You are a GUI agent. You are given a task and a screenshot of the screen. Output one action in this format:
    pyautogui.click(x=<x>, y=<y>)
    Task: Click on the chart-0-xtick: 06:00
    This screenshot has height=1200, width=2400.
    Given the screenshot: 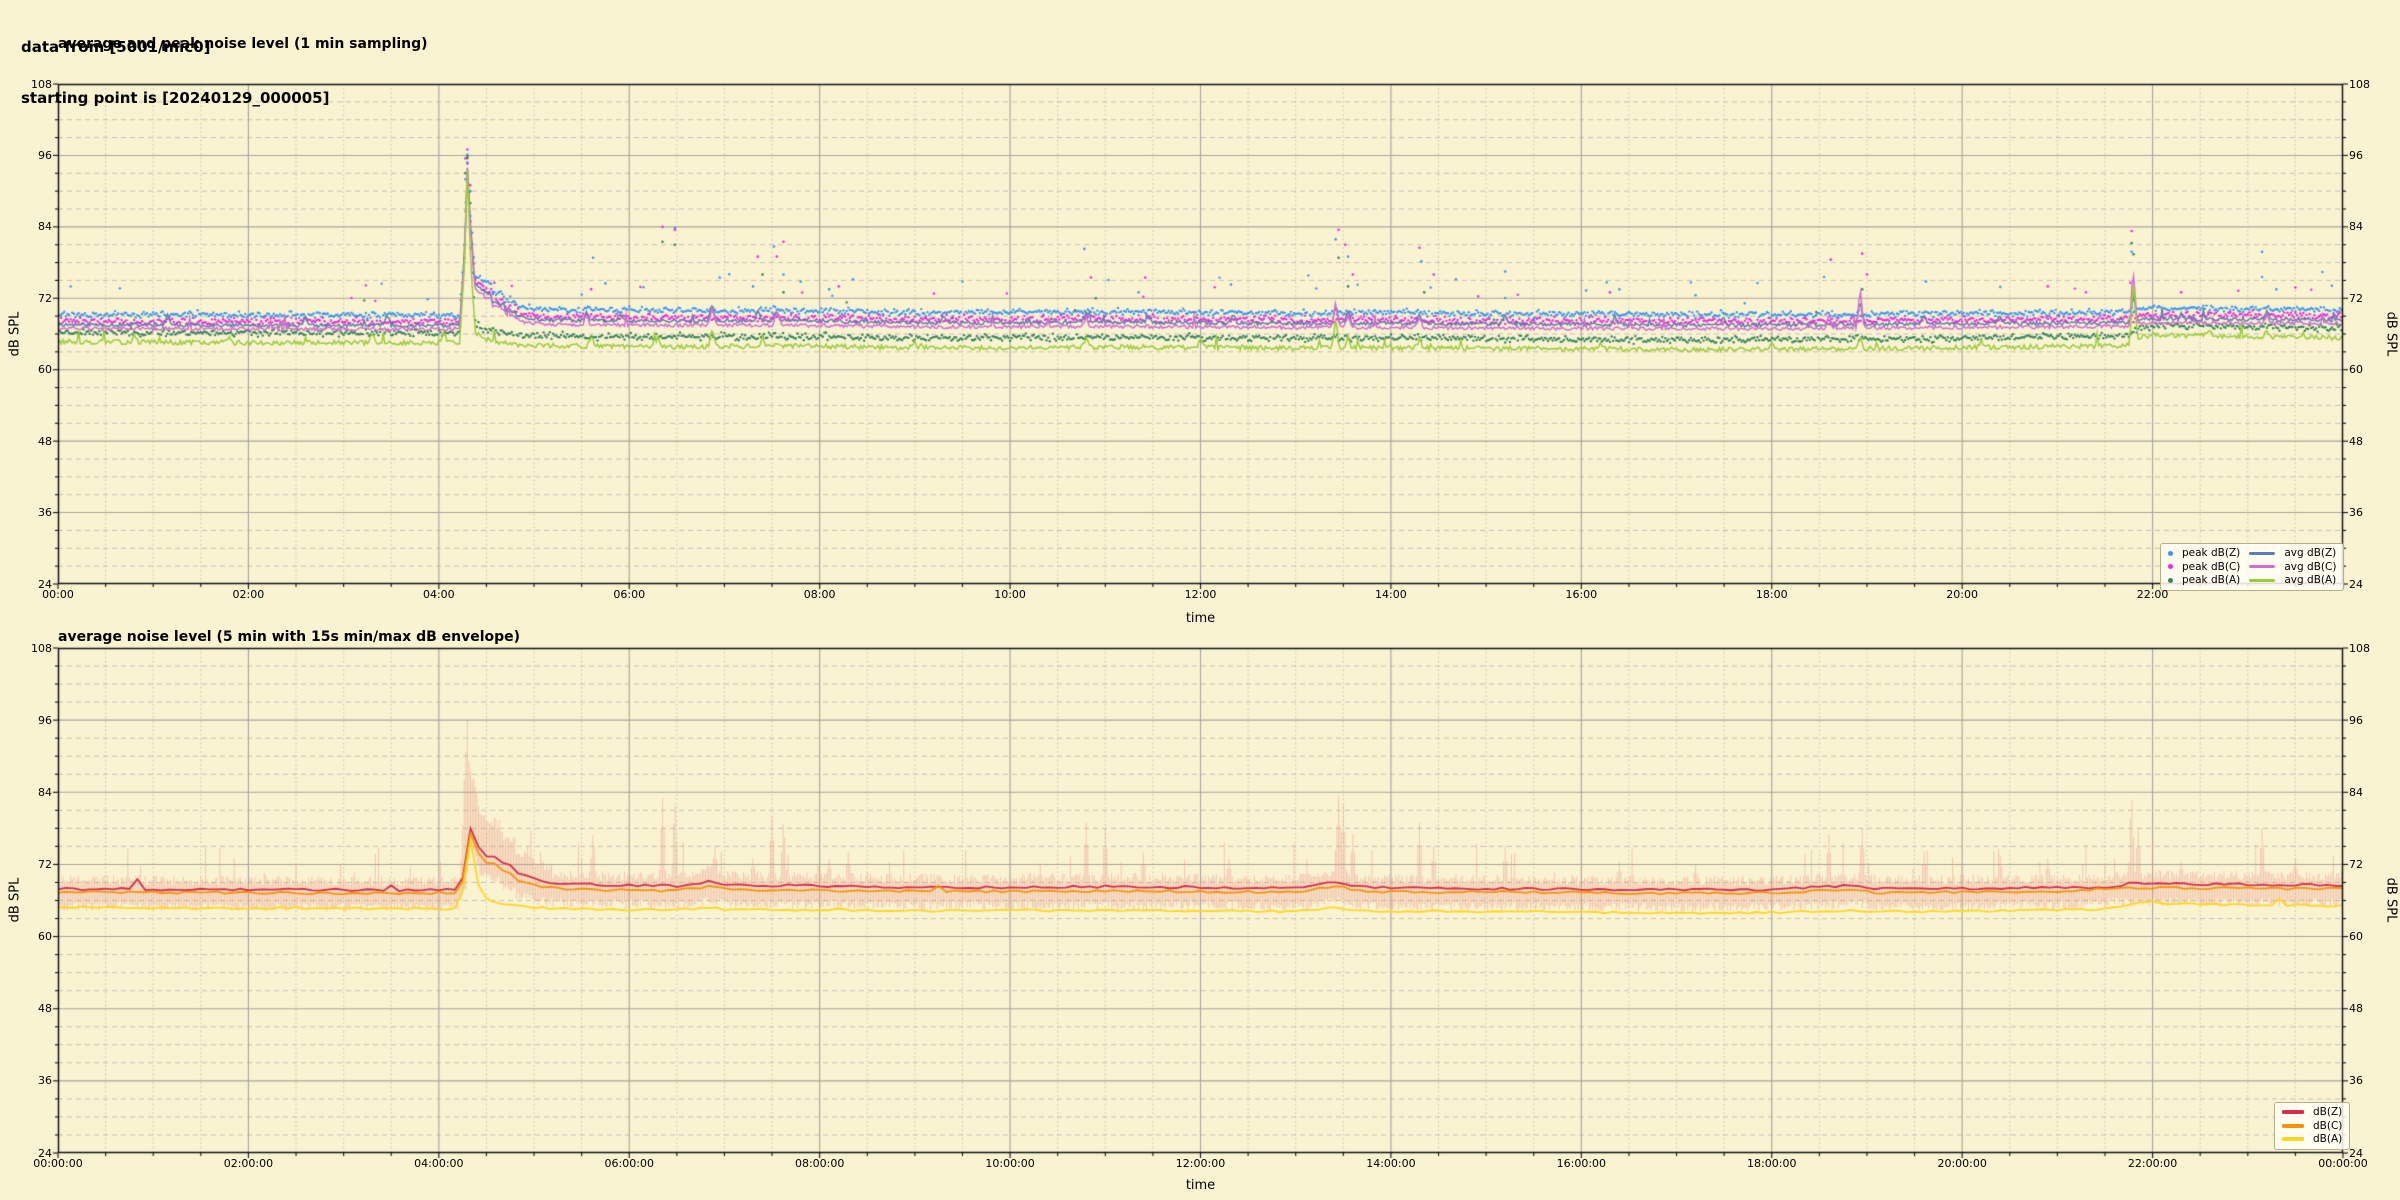 What is the action you would take?
    pyautogui.click(x=629, y=594)
    